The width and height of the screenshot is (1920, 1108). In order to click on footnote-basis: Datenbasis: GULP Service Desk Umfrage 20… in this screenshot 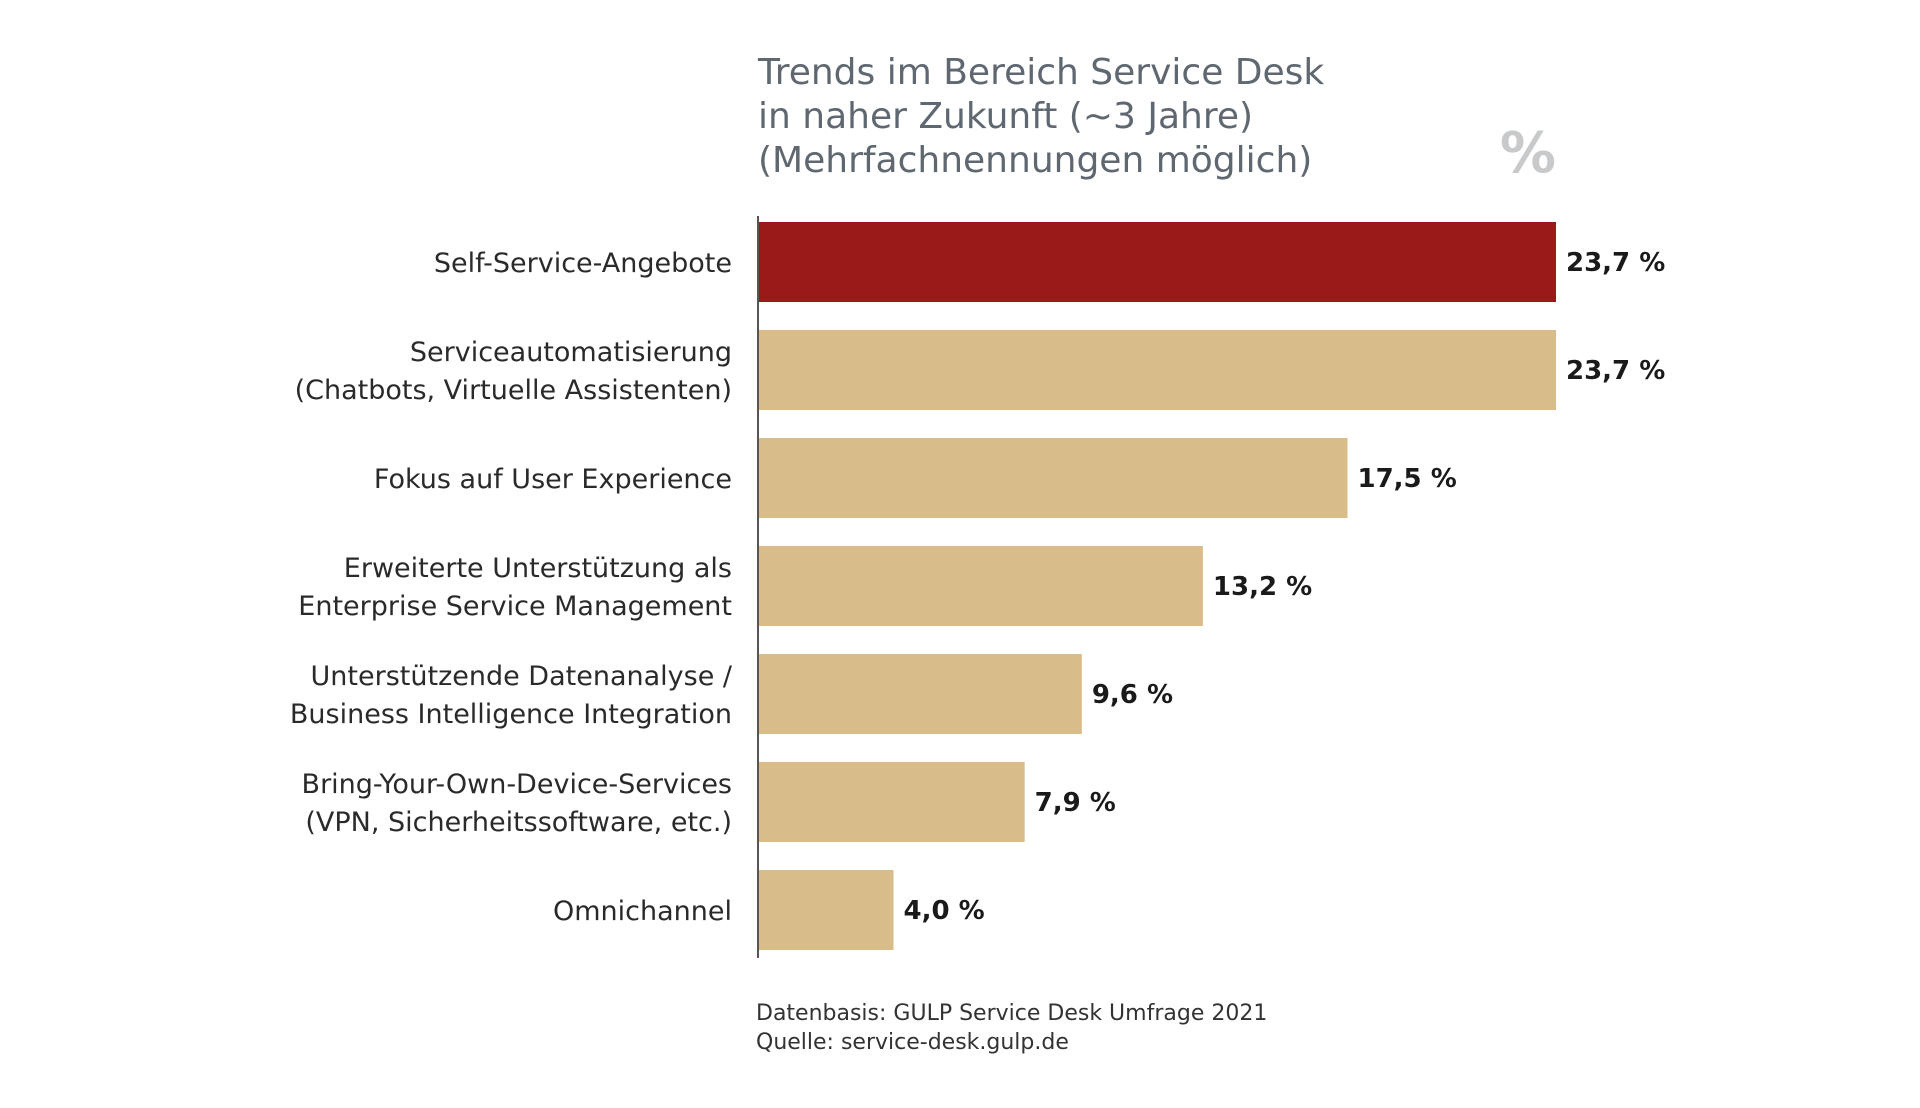, I will do `click(1011, 1013)`.